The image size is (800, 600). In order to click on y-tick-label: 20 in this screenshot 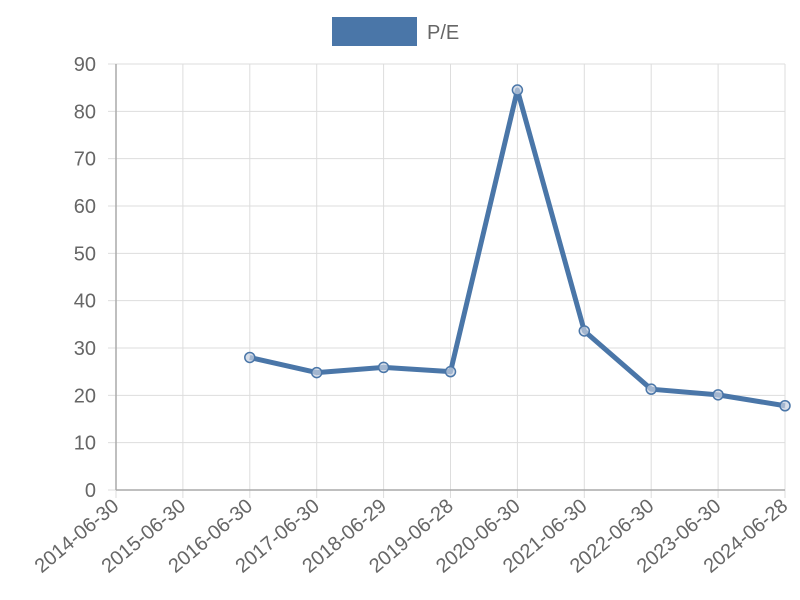, I will do `click(85, 396)`.